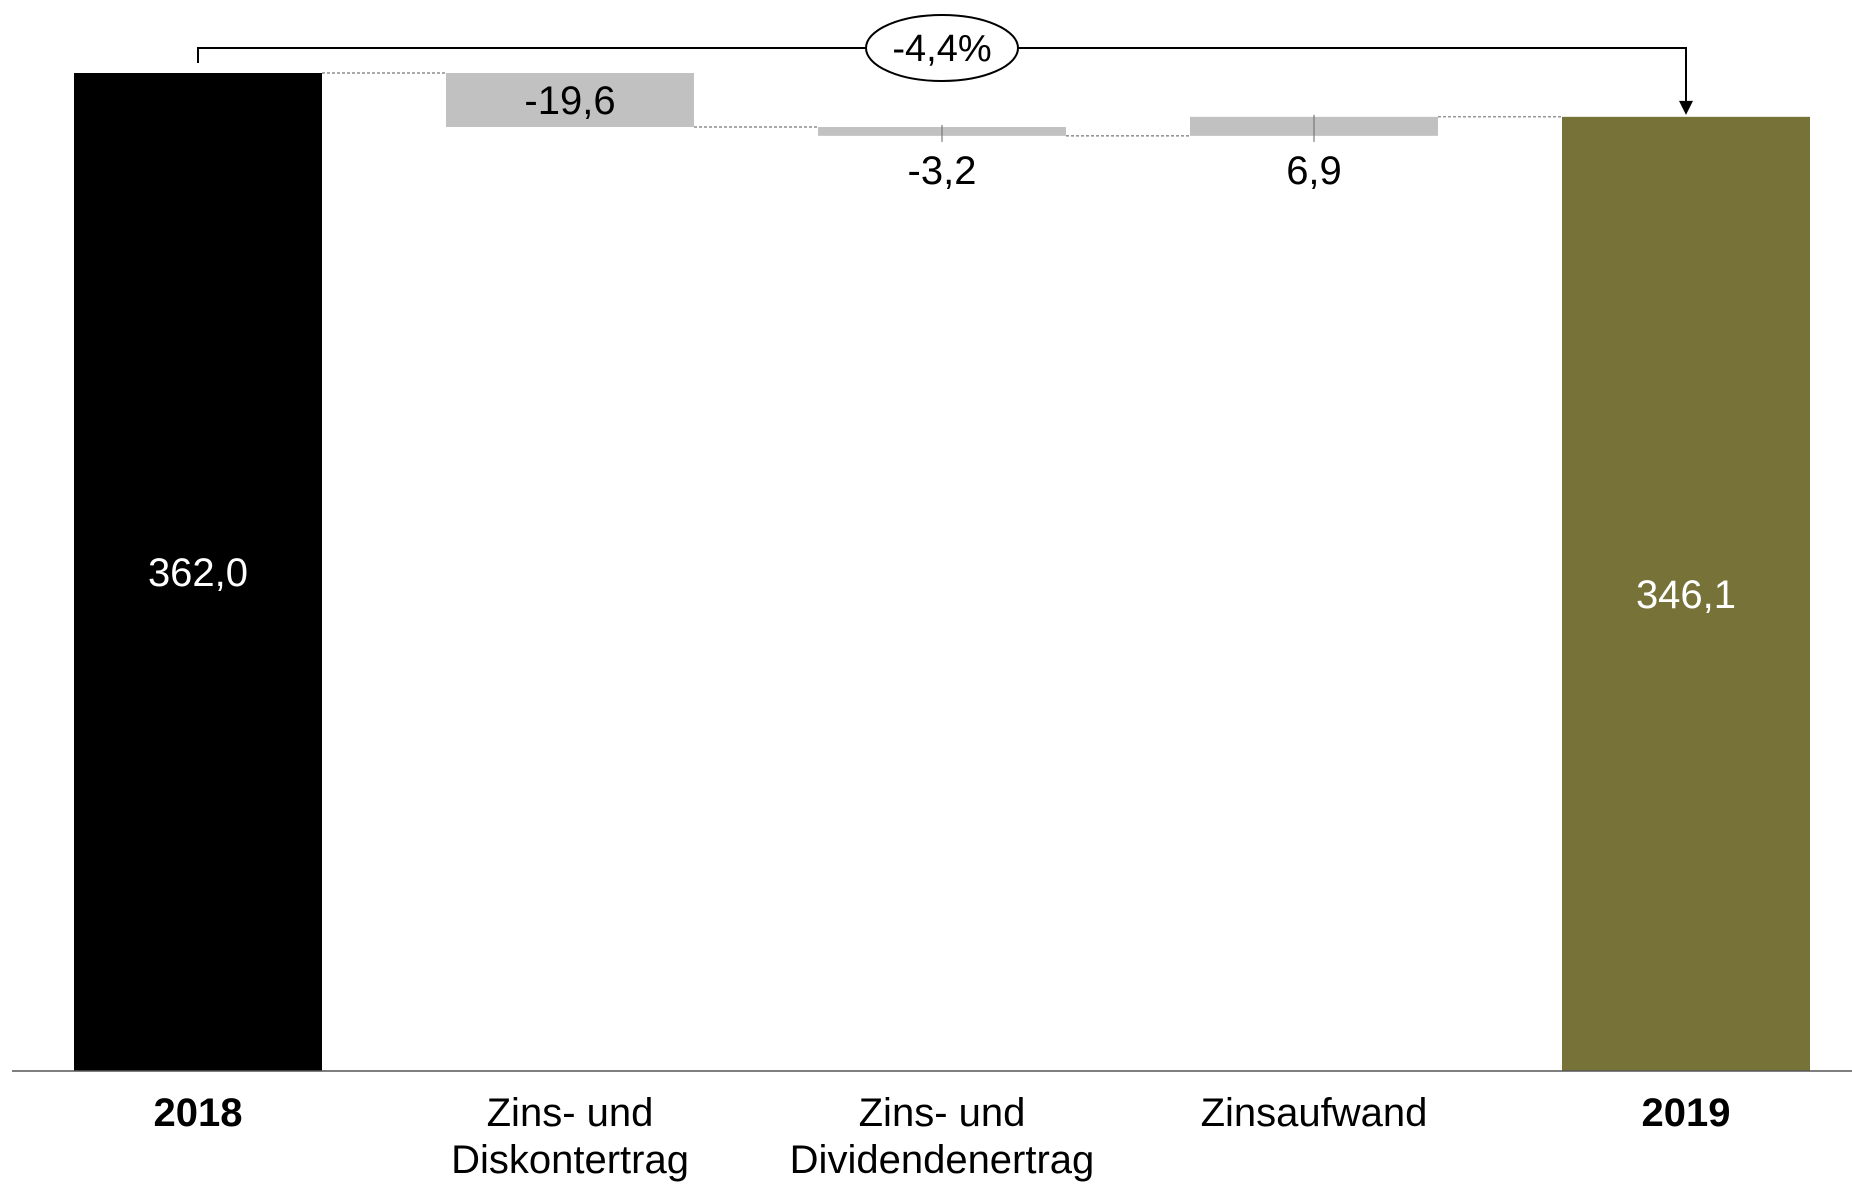 Image resolution: width=1852 pixels, height=1192 pixels. What do you see at coordinates (198, 1113) in the screenshot?
I see `category-label: 2018` at bounding box center [198, 1113].